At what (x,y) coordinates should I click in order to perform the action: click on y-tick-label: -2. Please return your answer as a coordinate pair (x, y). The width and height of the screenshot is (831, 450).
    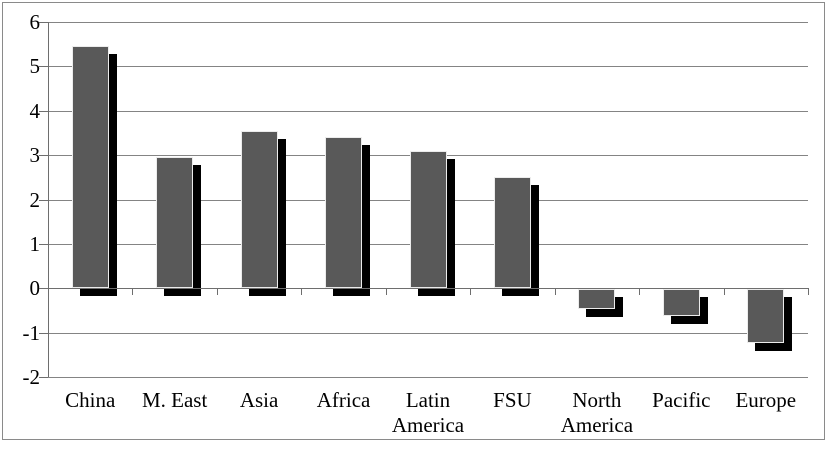
    Looking at the image, I should click on (31, 377).